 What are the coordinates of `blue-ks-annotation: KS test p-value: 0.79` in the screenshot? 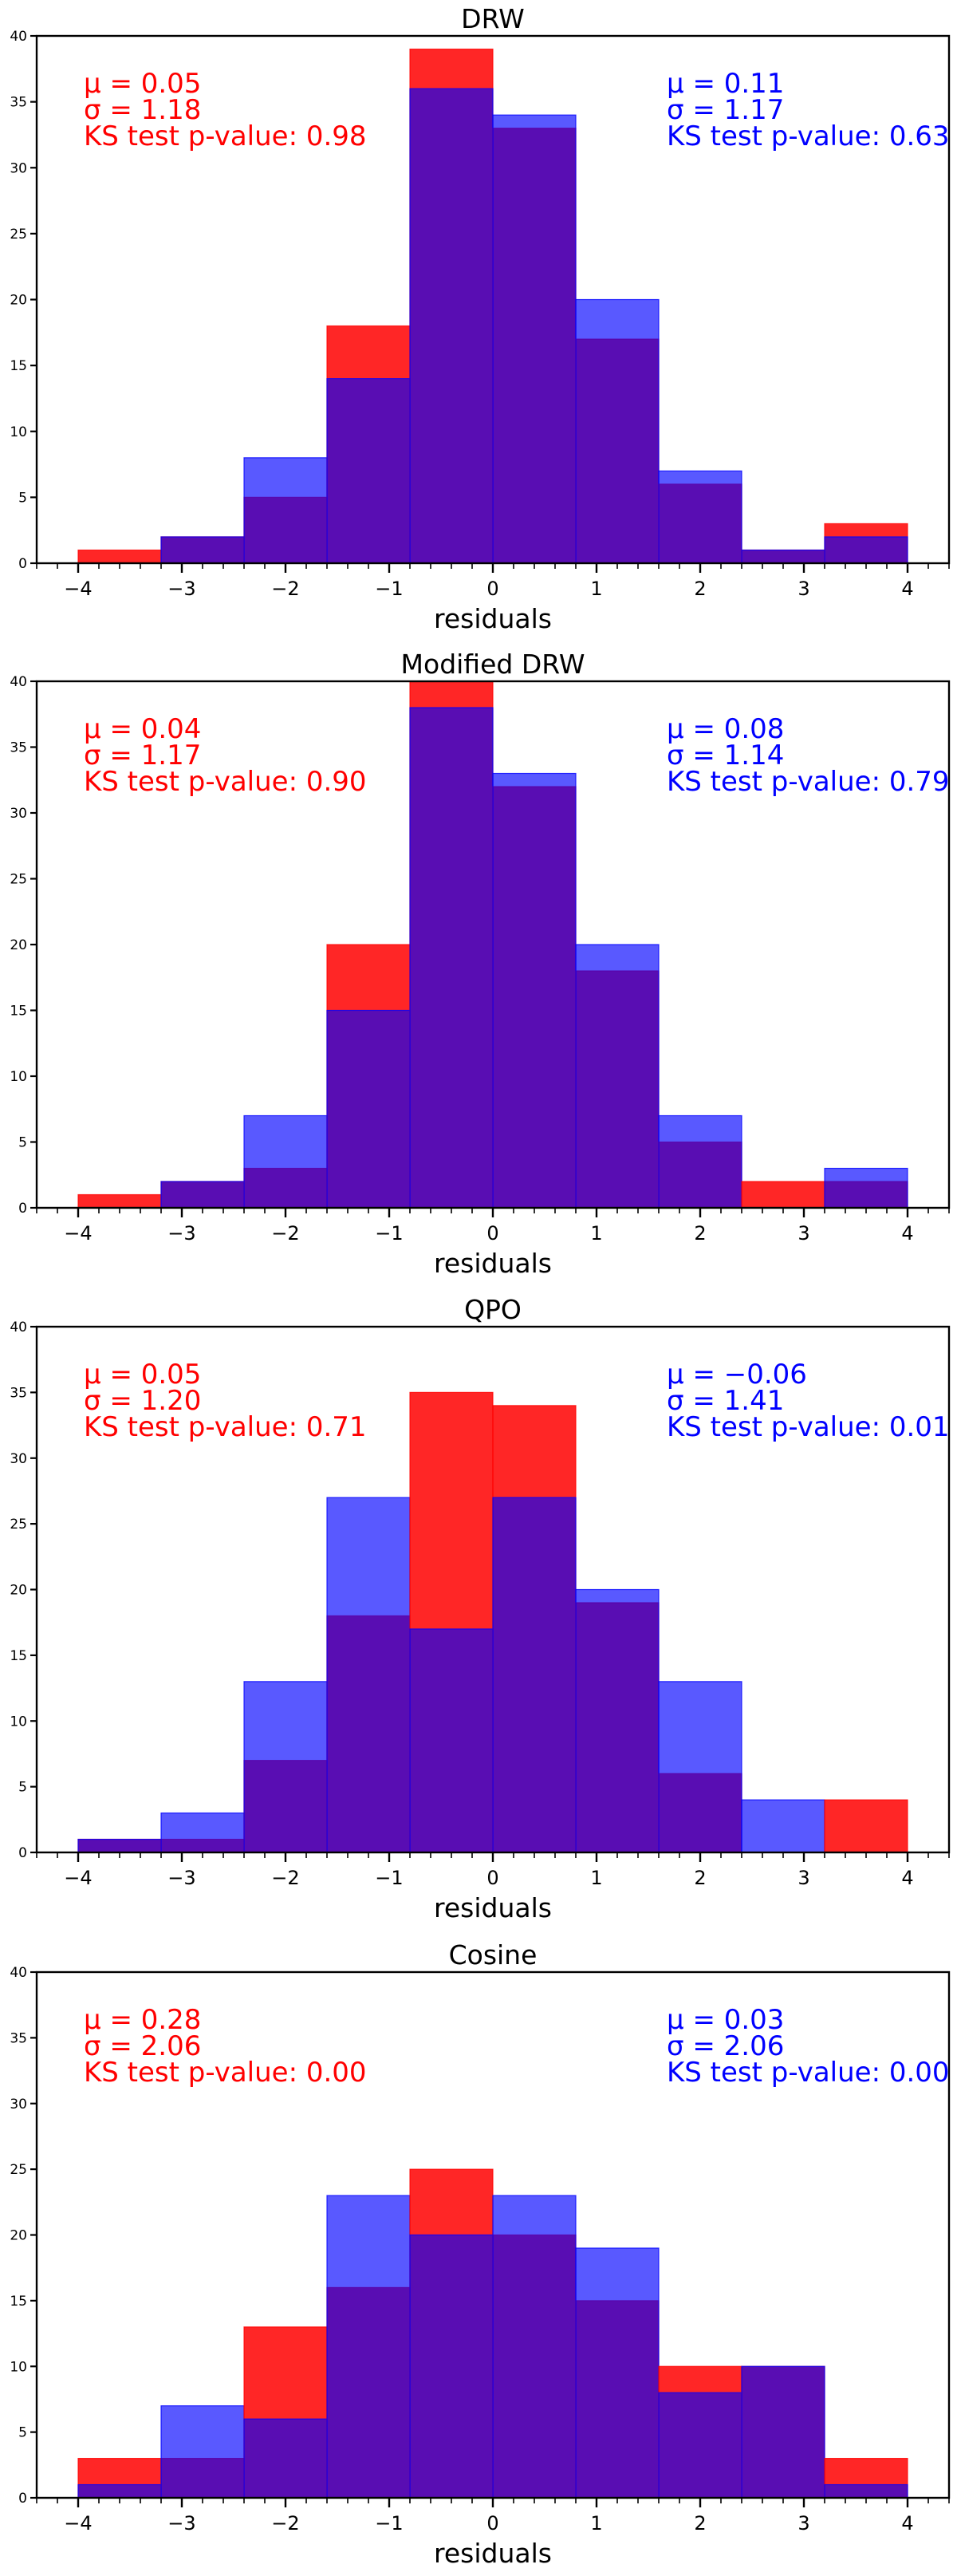 It's located at (808, 782).